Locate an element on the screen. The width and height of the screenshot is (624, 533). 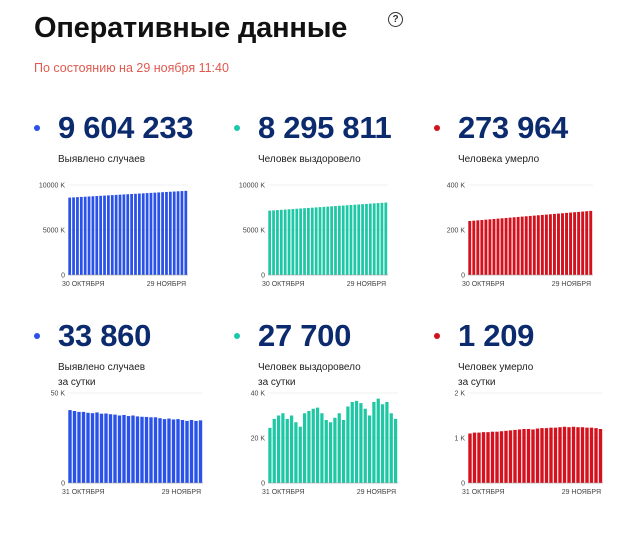
y-tick-label: 400 K is located at coordinates (456, 186).